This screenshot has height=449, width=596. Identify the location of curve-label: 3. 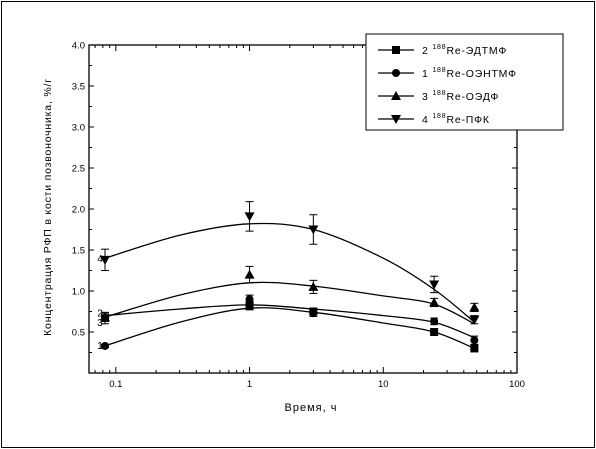
(100, 323).